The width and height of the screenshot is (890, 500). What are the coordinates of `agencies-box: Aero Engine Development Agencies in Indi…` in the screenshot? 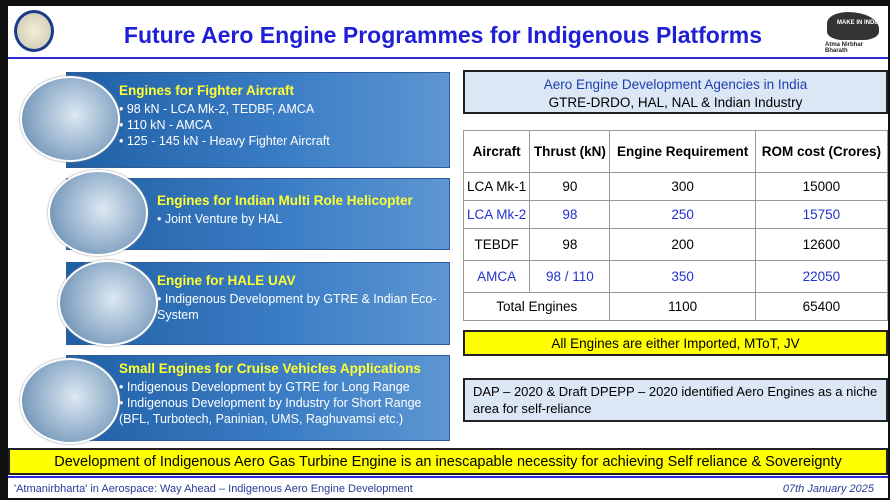 It's located at (675, 92).